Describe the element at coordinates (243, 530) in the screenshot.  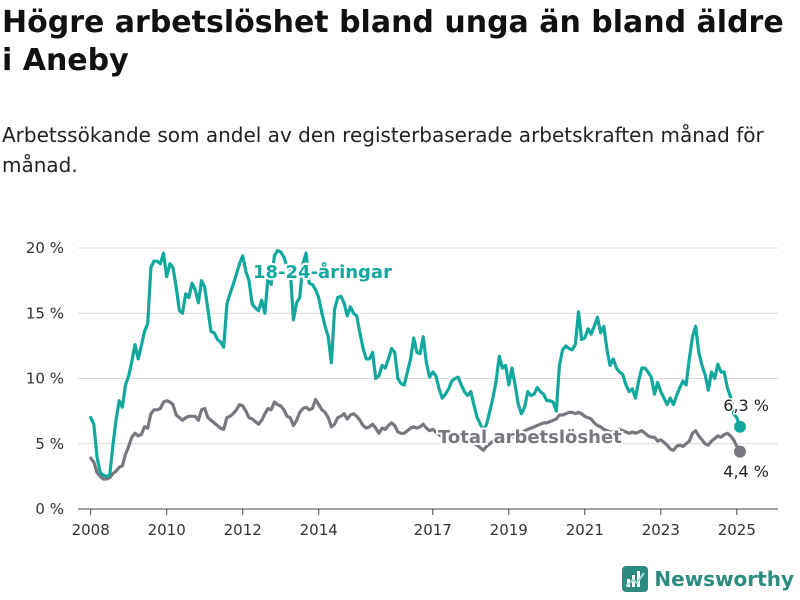
I see `x-tick-label: 2012` at that location.